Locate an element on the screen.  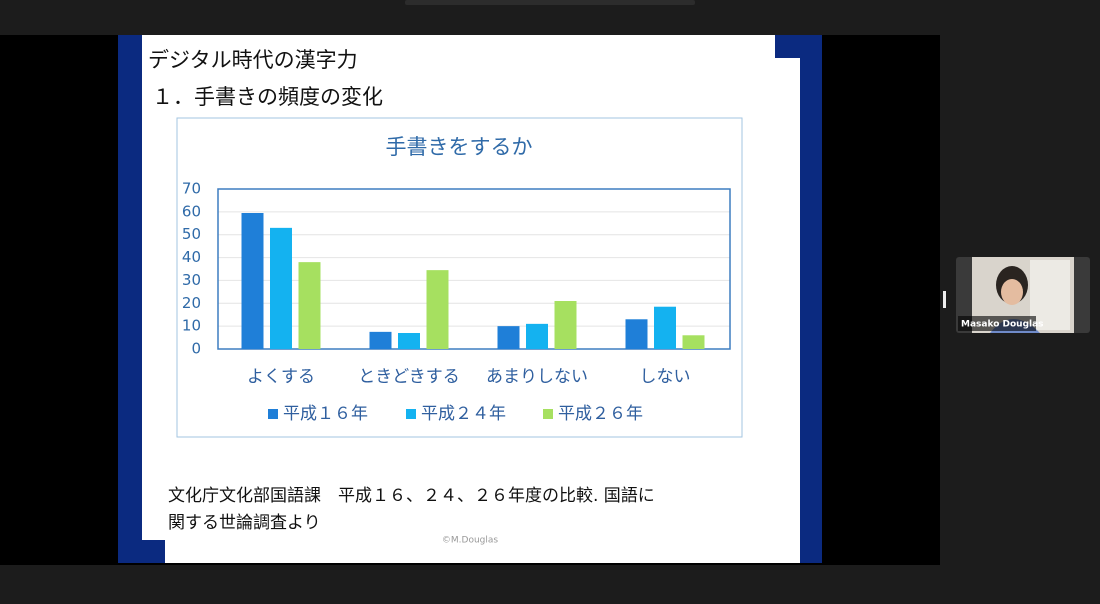
copyright: ©M.Douglas is located at coordinates (470, 541).